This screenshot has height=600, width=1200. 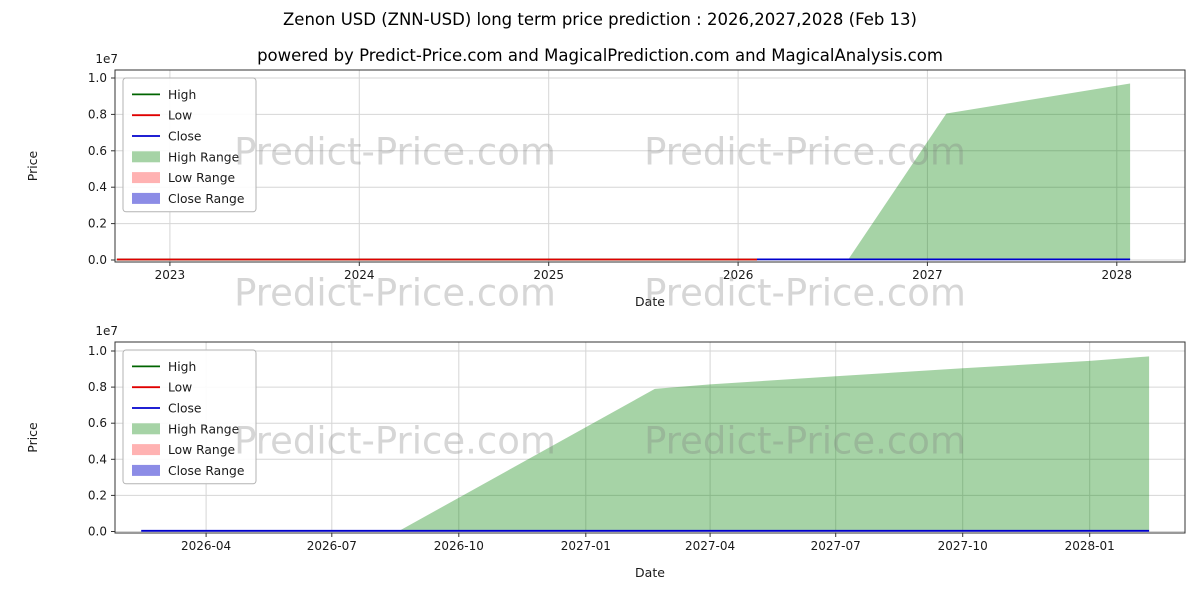 What do you see at coordinates (332, 546) in the screenshot?
I see `x-tick-label: 2026-07` at bounding box center [332, 546].